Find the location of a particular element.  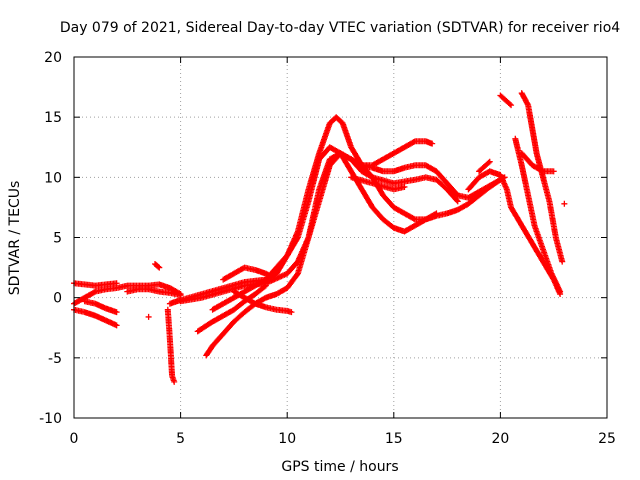

series-track-l is located at coordinates (231, 308).